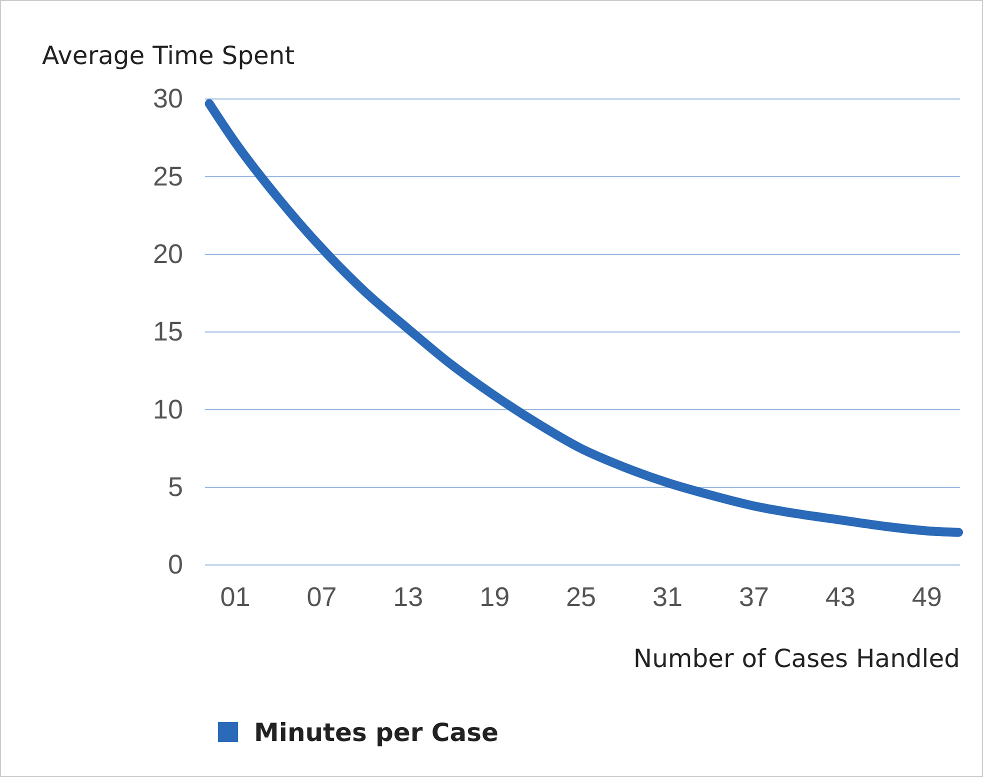 The image size is (983, 777). Describe the element at coordinates (927, 597) in the screenshot. I see `x-tick-label: 49` at that location.